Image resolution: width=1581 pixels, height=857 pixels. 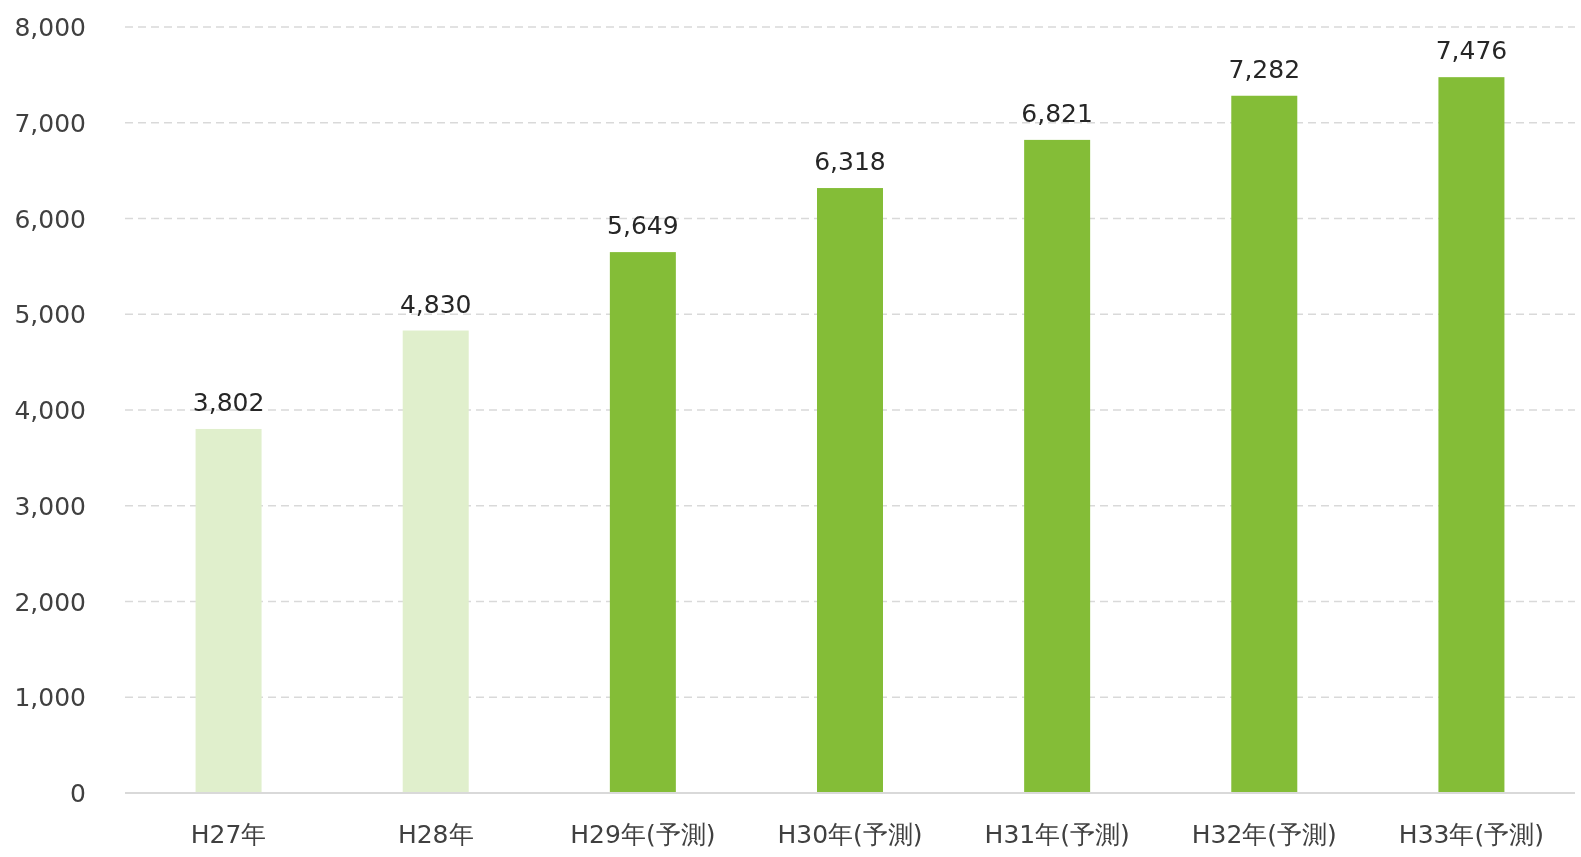 I want to click on y-tick-label: 4,000, so click(x=50, y=410).